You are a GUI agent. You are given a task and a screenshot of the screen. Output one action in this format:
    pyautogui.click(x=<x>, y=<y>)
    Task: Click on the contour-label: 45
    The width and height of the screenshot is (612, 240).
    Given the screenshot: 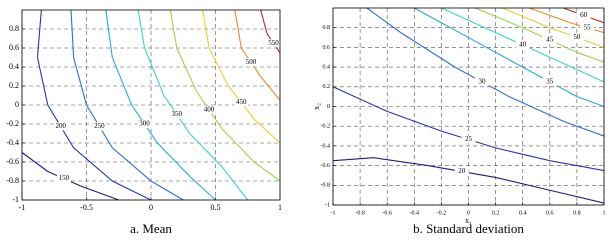 What is the action you would take?
    pyautogui.click(x=550, y=40)
    